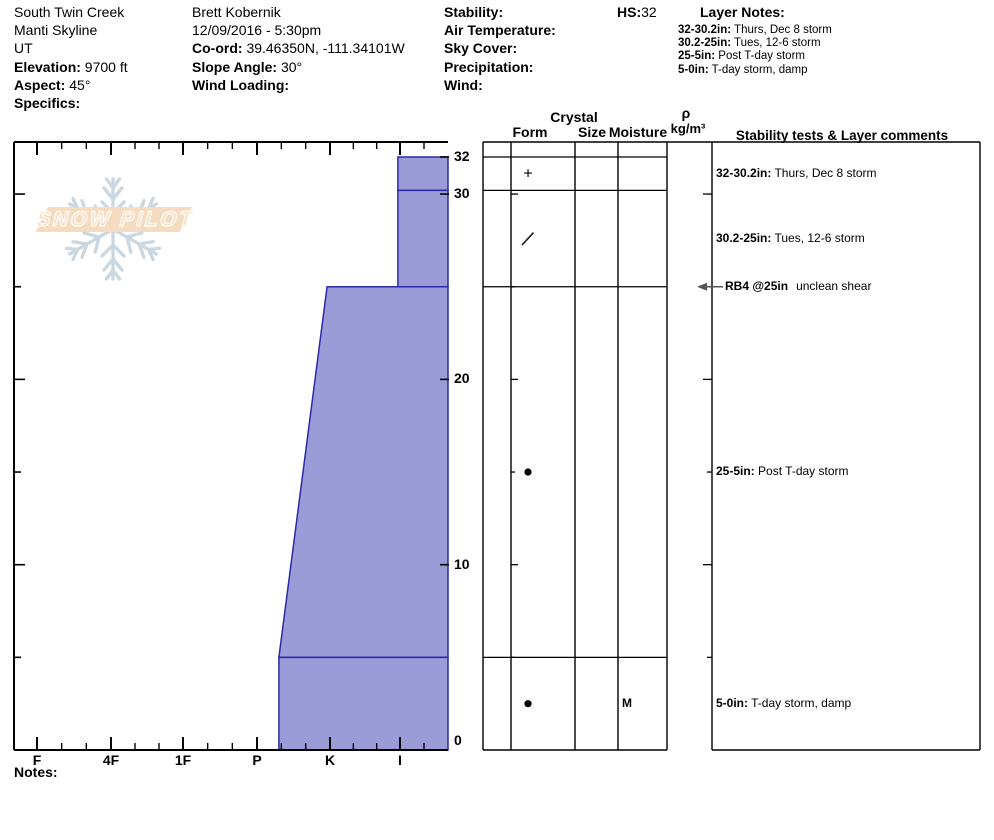 Image resolution: width=994 pixels, height=840 pixels. What do you see at coordinates (744, 237) in the screenshot?
I see `comment-range: 30.2-25in:` at bounding box center [744, 237].